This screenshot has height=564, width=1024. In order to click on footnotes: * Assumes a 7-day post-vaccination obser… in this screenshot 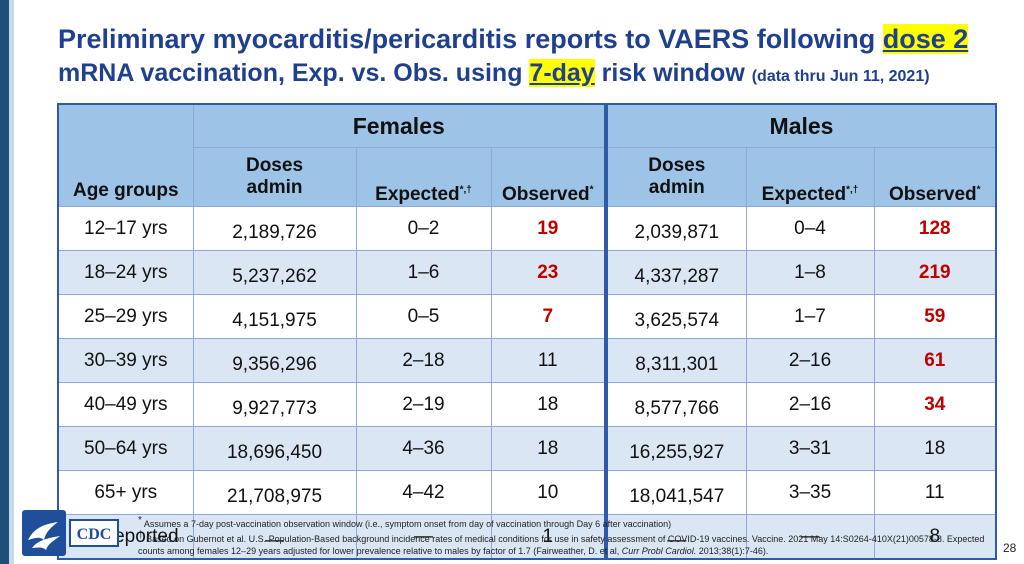, I will do `click(568, 536)`.